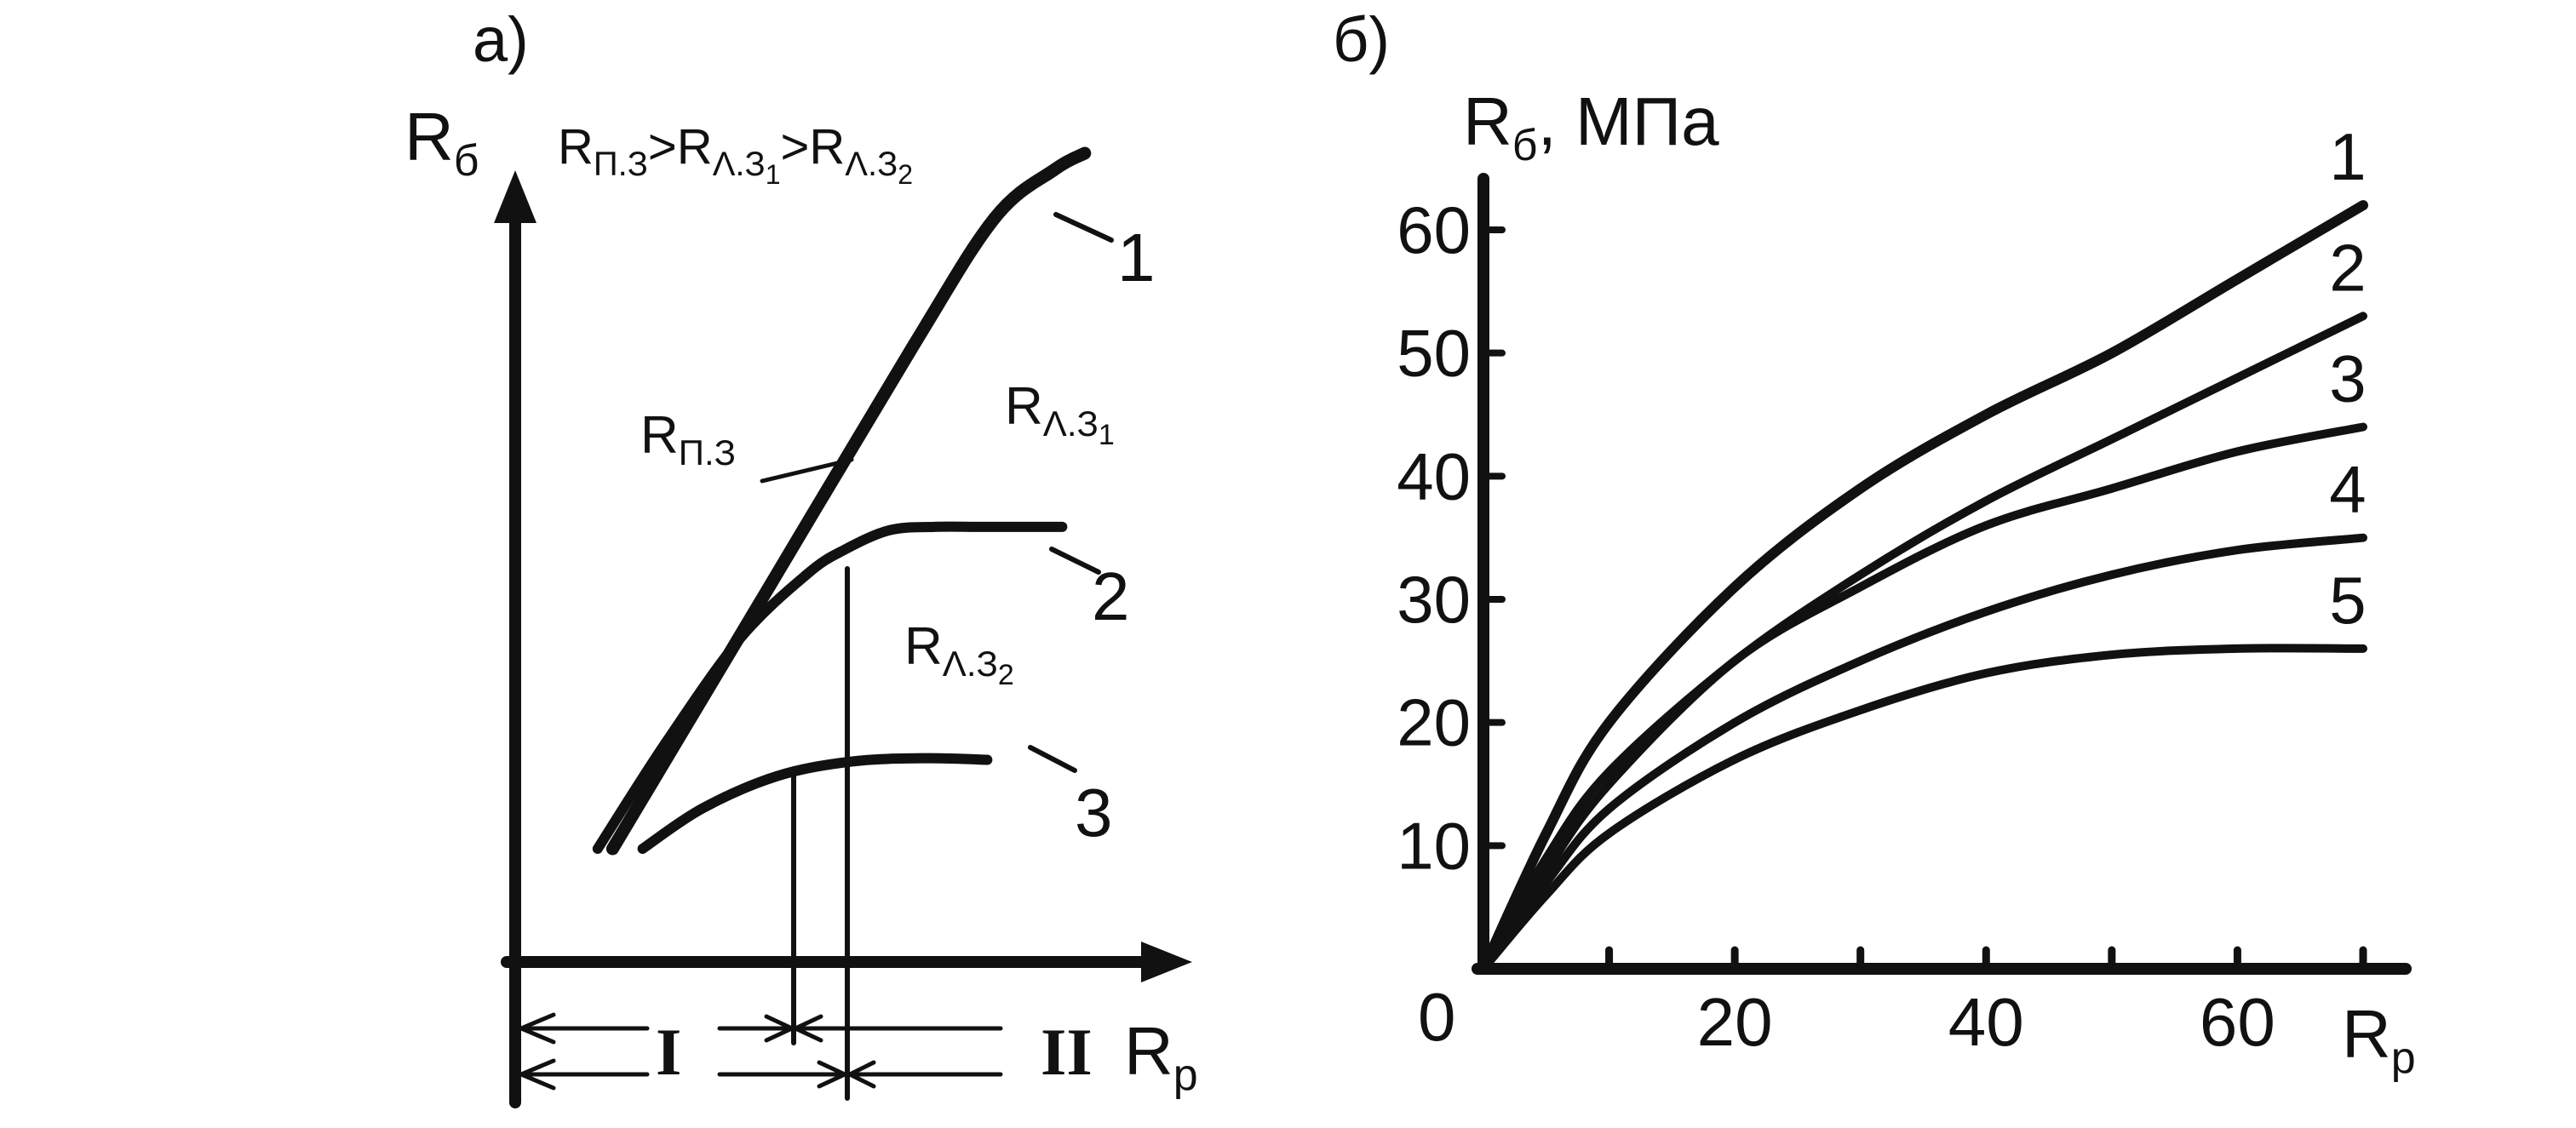 This screenshot has height=1128, width=2576. I want to click on panel-a-series-3-line, so click(815, 803).